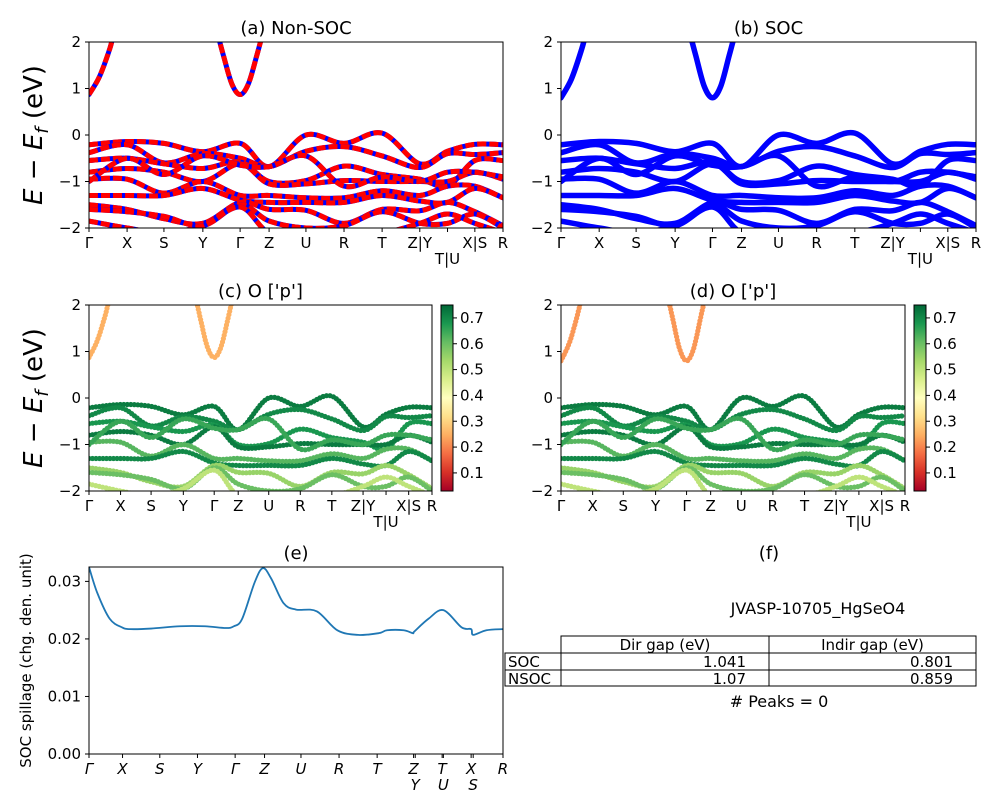 The width and height of the screenshot is (1000, 804). Describe the element at coordinates (472, 344) in the screenshot. I see `colorbar-tick-label: 0.6` at that location.